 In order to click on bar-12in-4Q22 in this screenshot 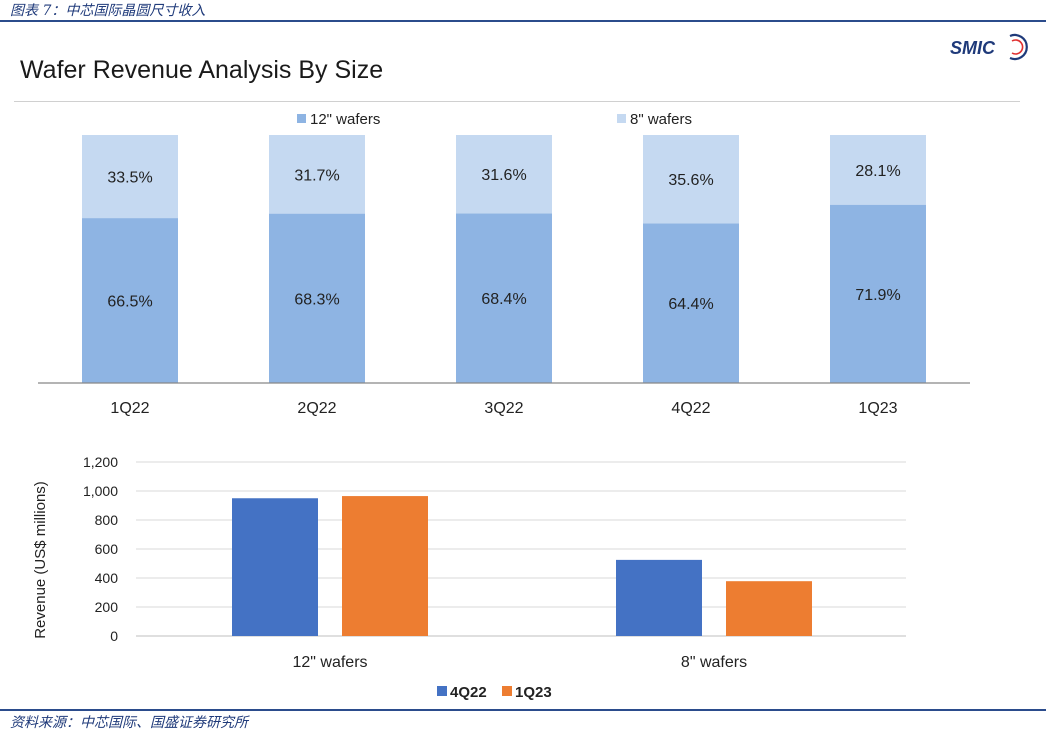, I will do `click(691, 303)`.